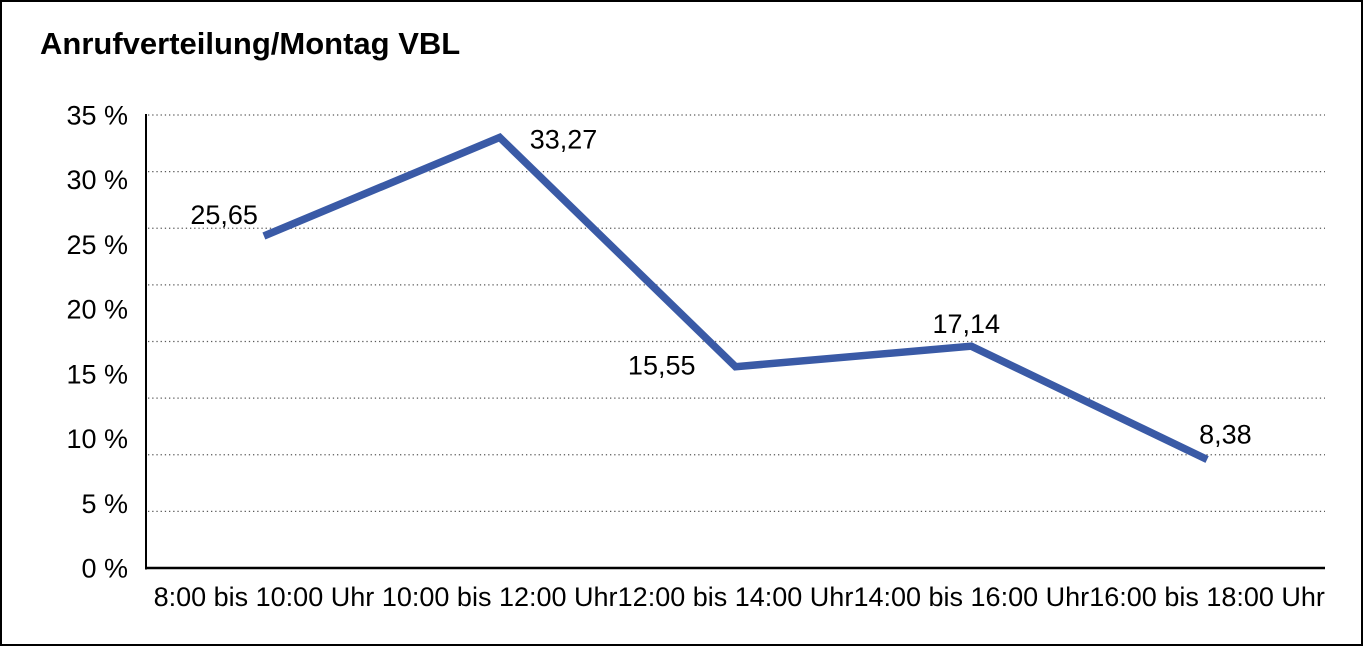 This screenshot has width=1363, height=646. What do you see at coordinates (1207, 597) in the screenshot?
I see `x-tick-label: 16:00 bis 18:00 Uhr` at bounding box center [1207, 597].